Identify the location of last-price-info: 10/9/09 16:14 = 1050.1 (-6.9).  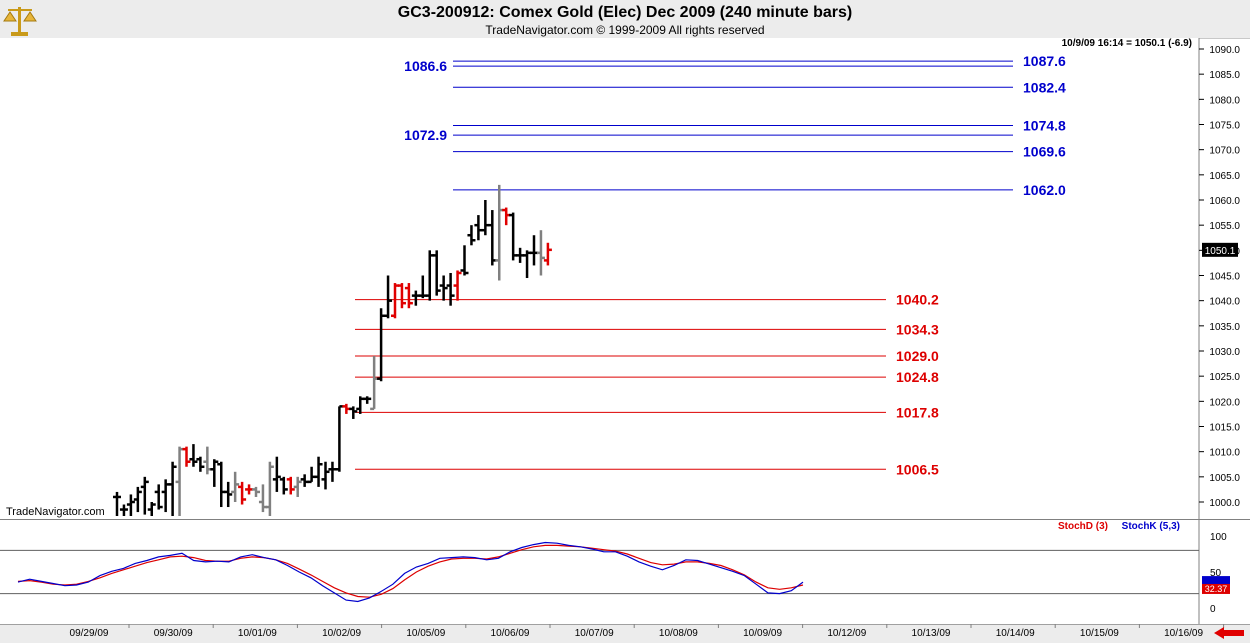
(1127, 43).